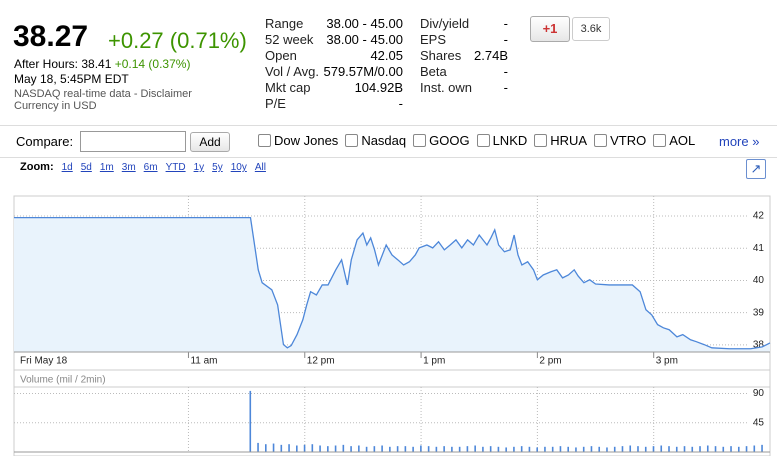 Image resolution: width=777 pixels, height=456 pixels. Describe the element at coordinates (550, 361) in the screenshot. I see `x-tick-label: 2 pm` at that location.